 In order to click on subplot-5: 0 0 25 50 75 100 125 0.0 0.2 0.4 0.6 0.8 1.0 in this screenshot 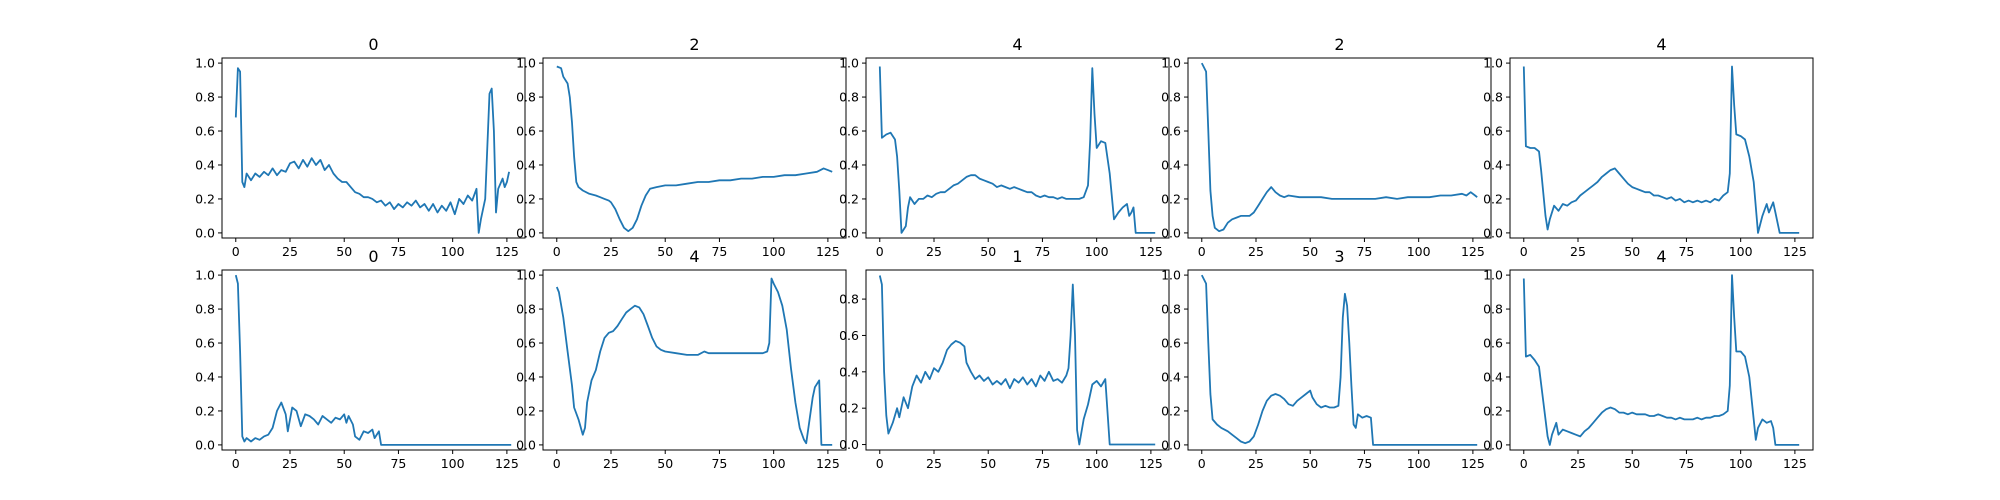, I will do `click(360, 359)`.